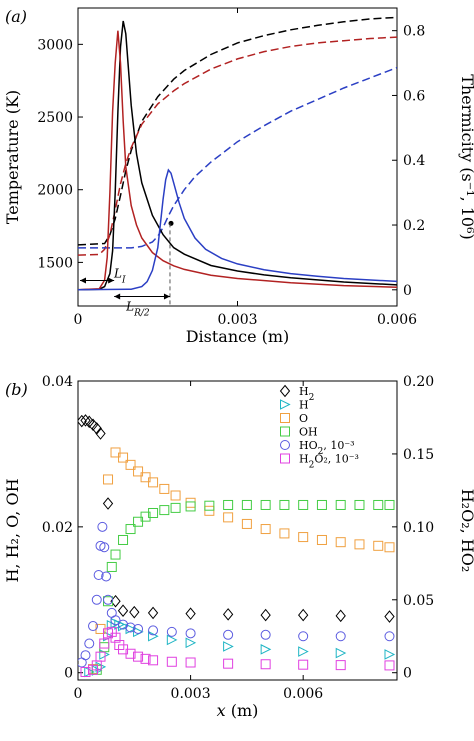  I want to click on panel-b-ytick-left-label: 0.02, so click(57, 528).